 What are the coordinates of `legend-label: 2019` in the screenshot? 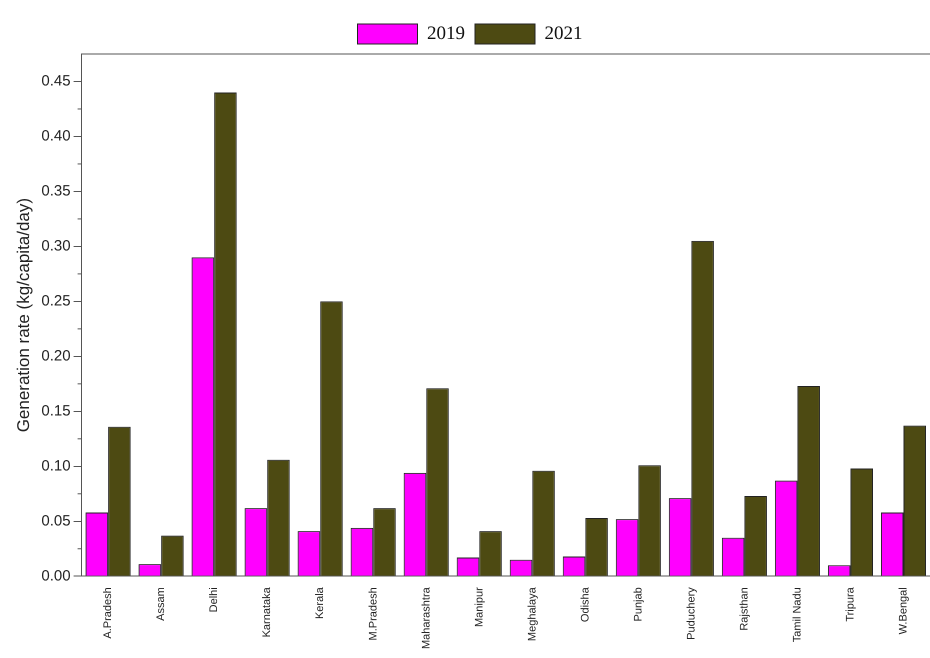 It's located at (446, 33).